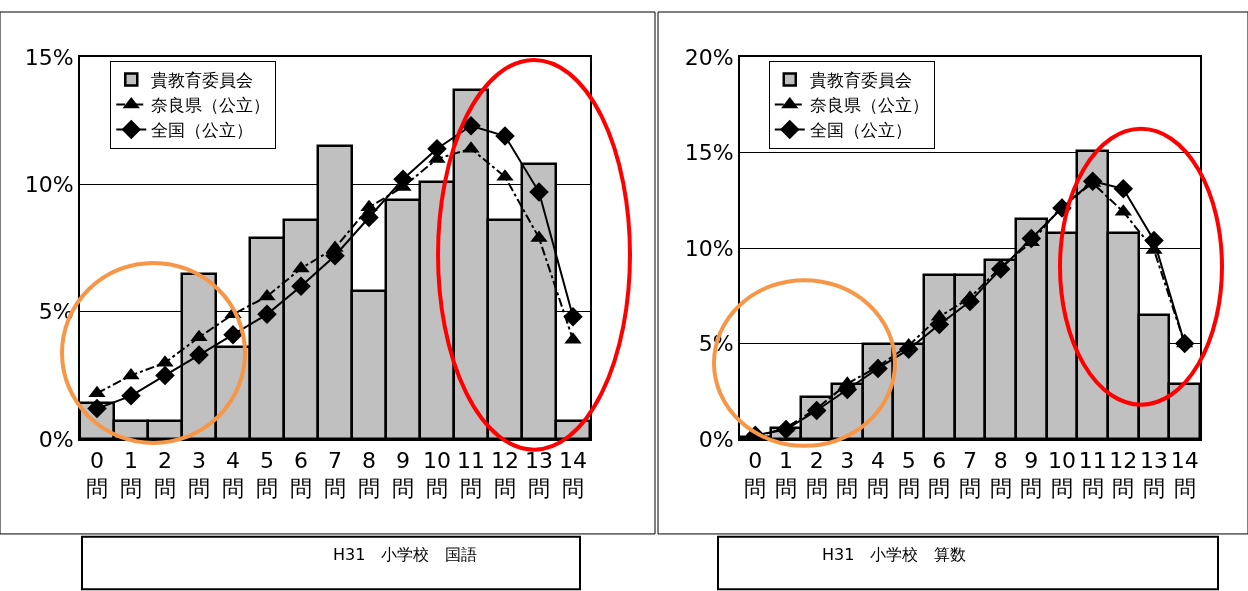 Image resolution: width=1248 pixels, height=591 pixels. What do you see at coordinates (709, 57) in the screenshot?
I see `y-tick-label: 20%` at bounding box center [709, 57].